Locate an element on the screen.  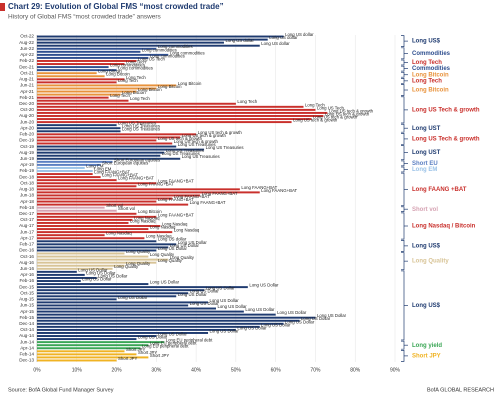
legend-label: Long UST is located at coordinates (426, 153).